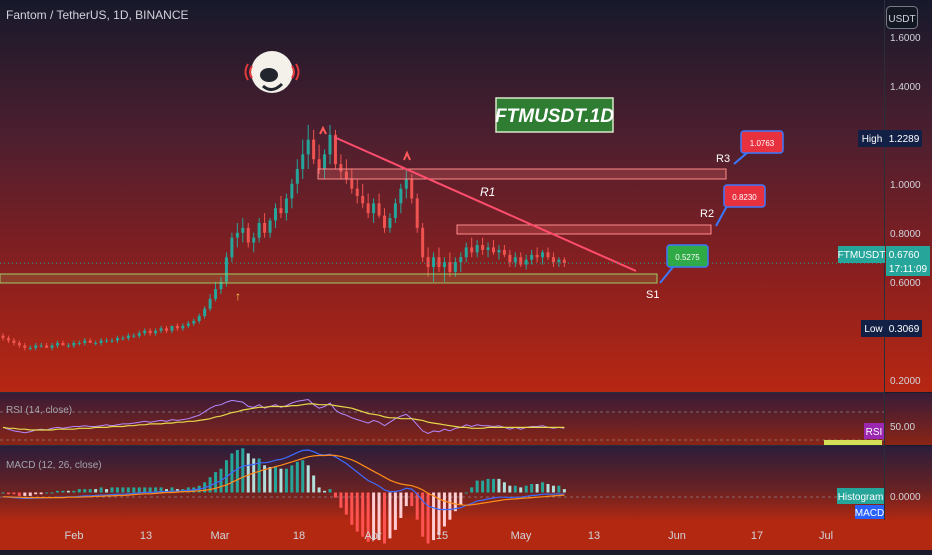 The image size is (932, 555). I want to click on rsi-title: RSI (14, close), so click(39, 410).